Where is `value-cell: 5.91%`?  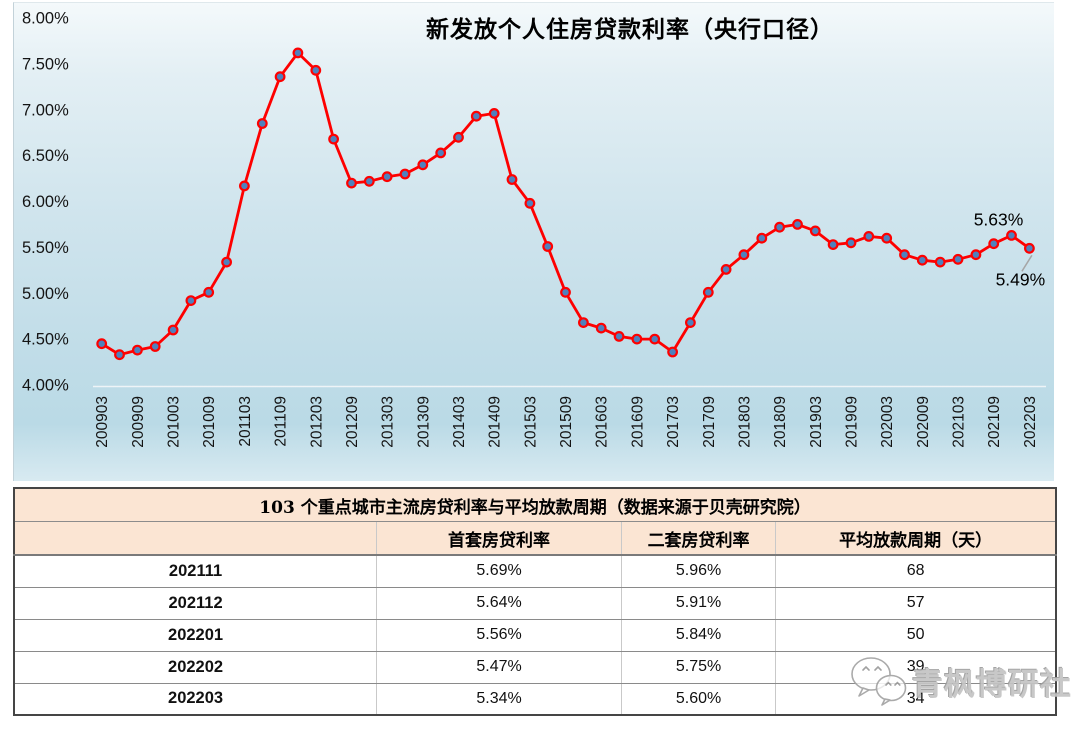
value-cell: 5.91% is located at coordinates (698, 603).